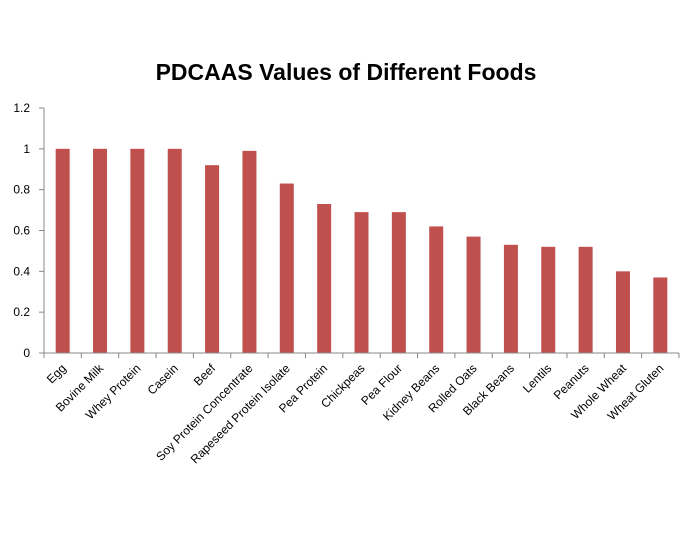  Describe the element at coordinates (163, 379) in the screenshot. I see `x-tick-label: Casein` at that location.